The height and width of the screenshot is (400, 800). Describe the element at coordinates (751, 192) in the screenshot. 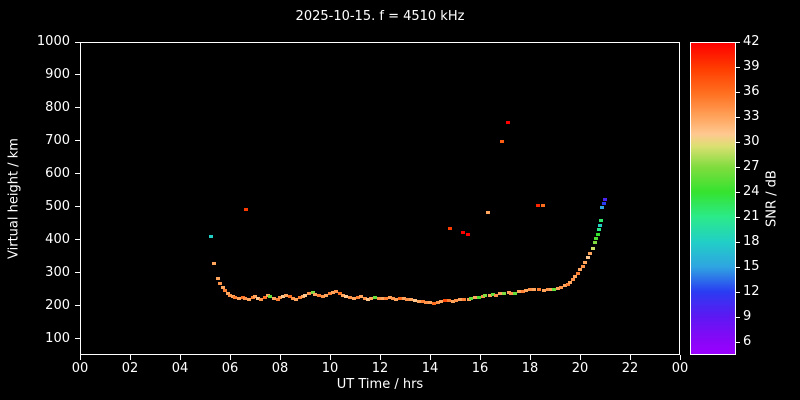

I see `colorbar-tick-label: 24` at that location.